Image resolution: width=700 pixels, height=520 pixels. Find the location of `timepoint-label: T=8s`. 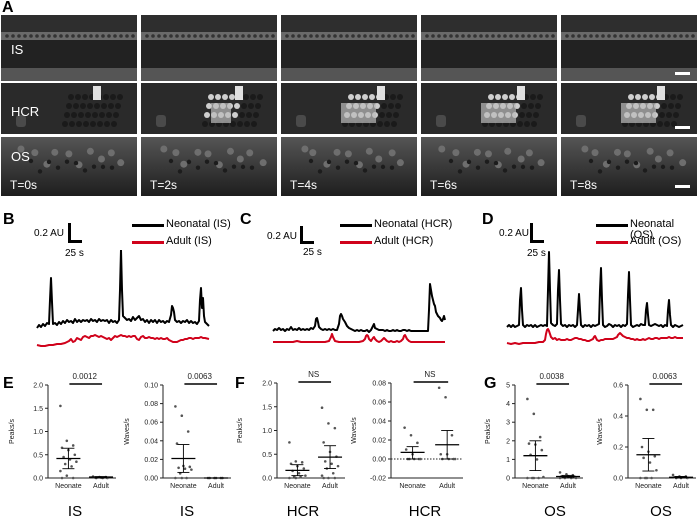

timepoint-label: T=8s is located at coordinates (584, 185).